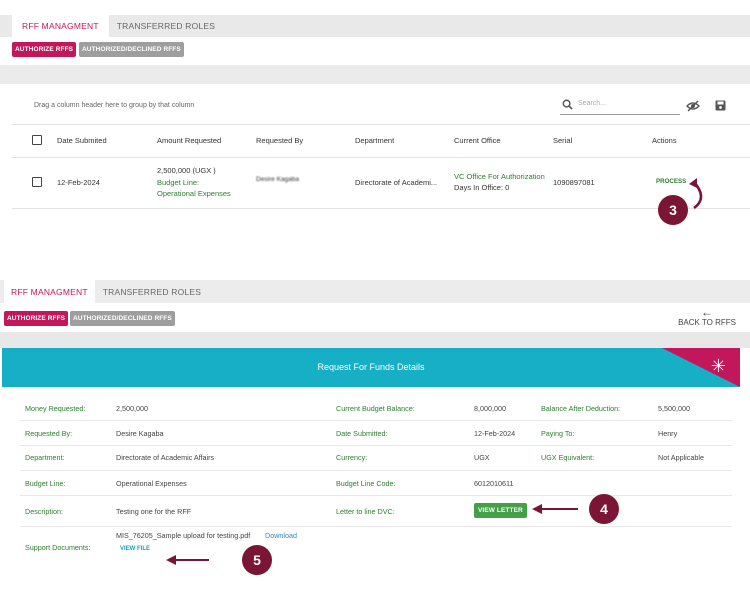  What do you see at coordinates (567, 104) in the screenshot?
I see `search-icon` at bounding box center [567, 104].